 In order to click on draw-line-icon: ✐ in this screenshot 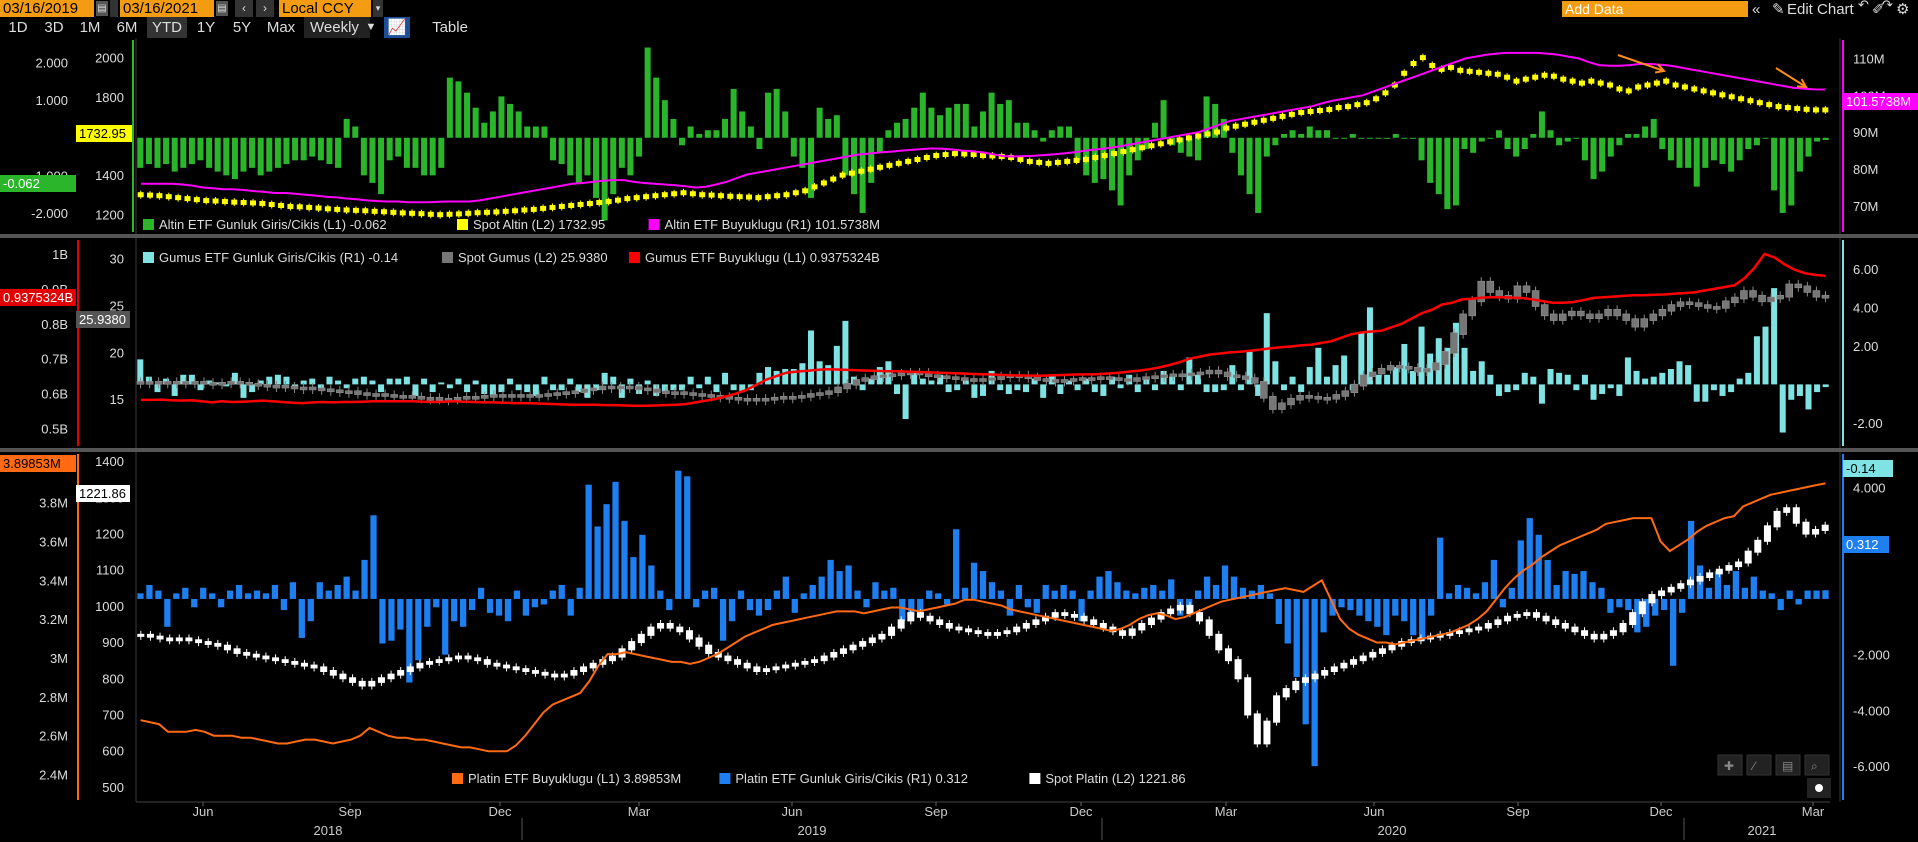, I will do `click(1878, 9)`.